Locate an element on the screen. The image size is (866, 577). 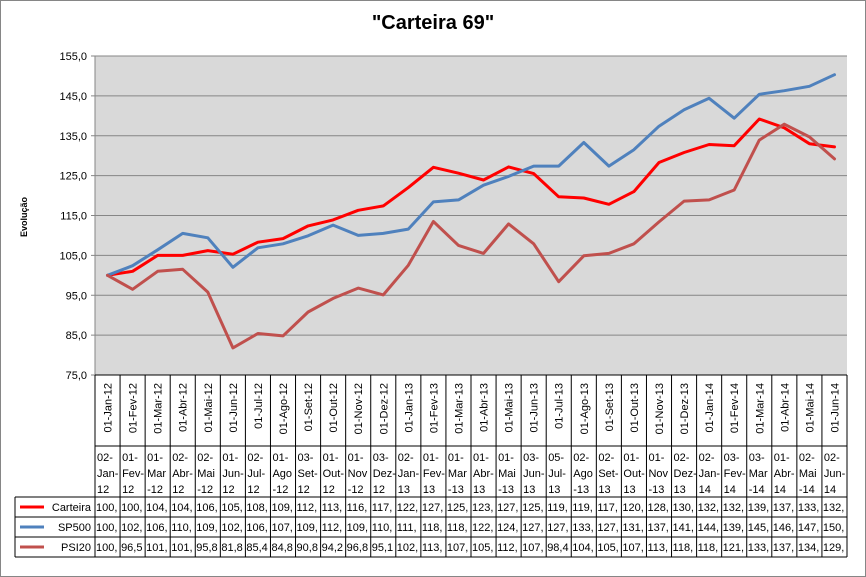
x-tick-label: 01-Jun-13 is located at coordinates (535, 408).